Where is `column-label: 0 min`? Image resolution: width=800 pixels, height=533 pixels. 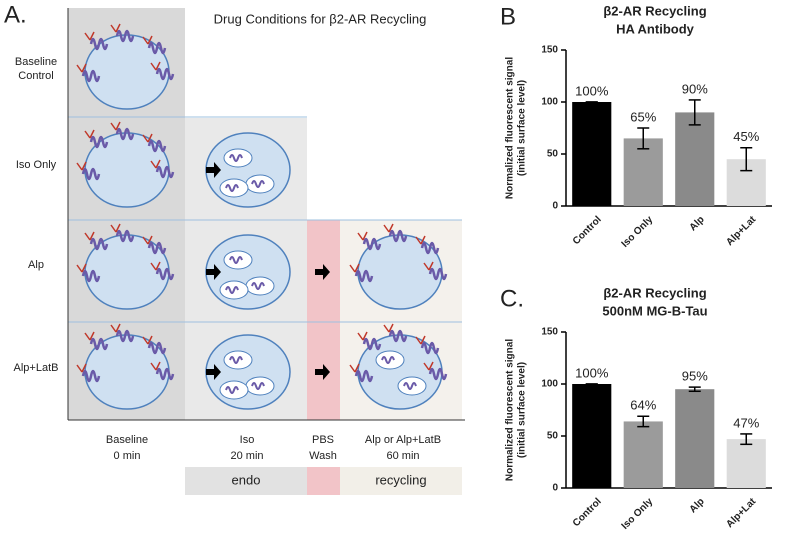 column-label: 0 min is located at coordinates (127, 456).